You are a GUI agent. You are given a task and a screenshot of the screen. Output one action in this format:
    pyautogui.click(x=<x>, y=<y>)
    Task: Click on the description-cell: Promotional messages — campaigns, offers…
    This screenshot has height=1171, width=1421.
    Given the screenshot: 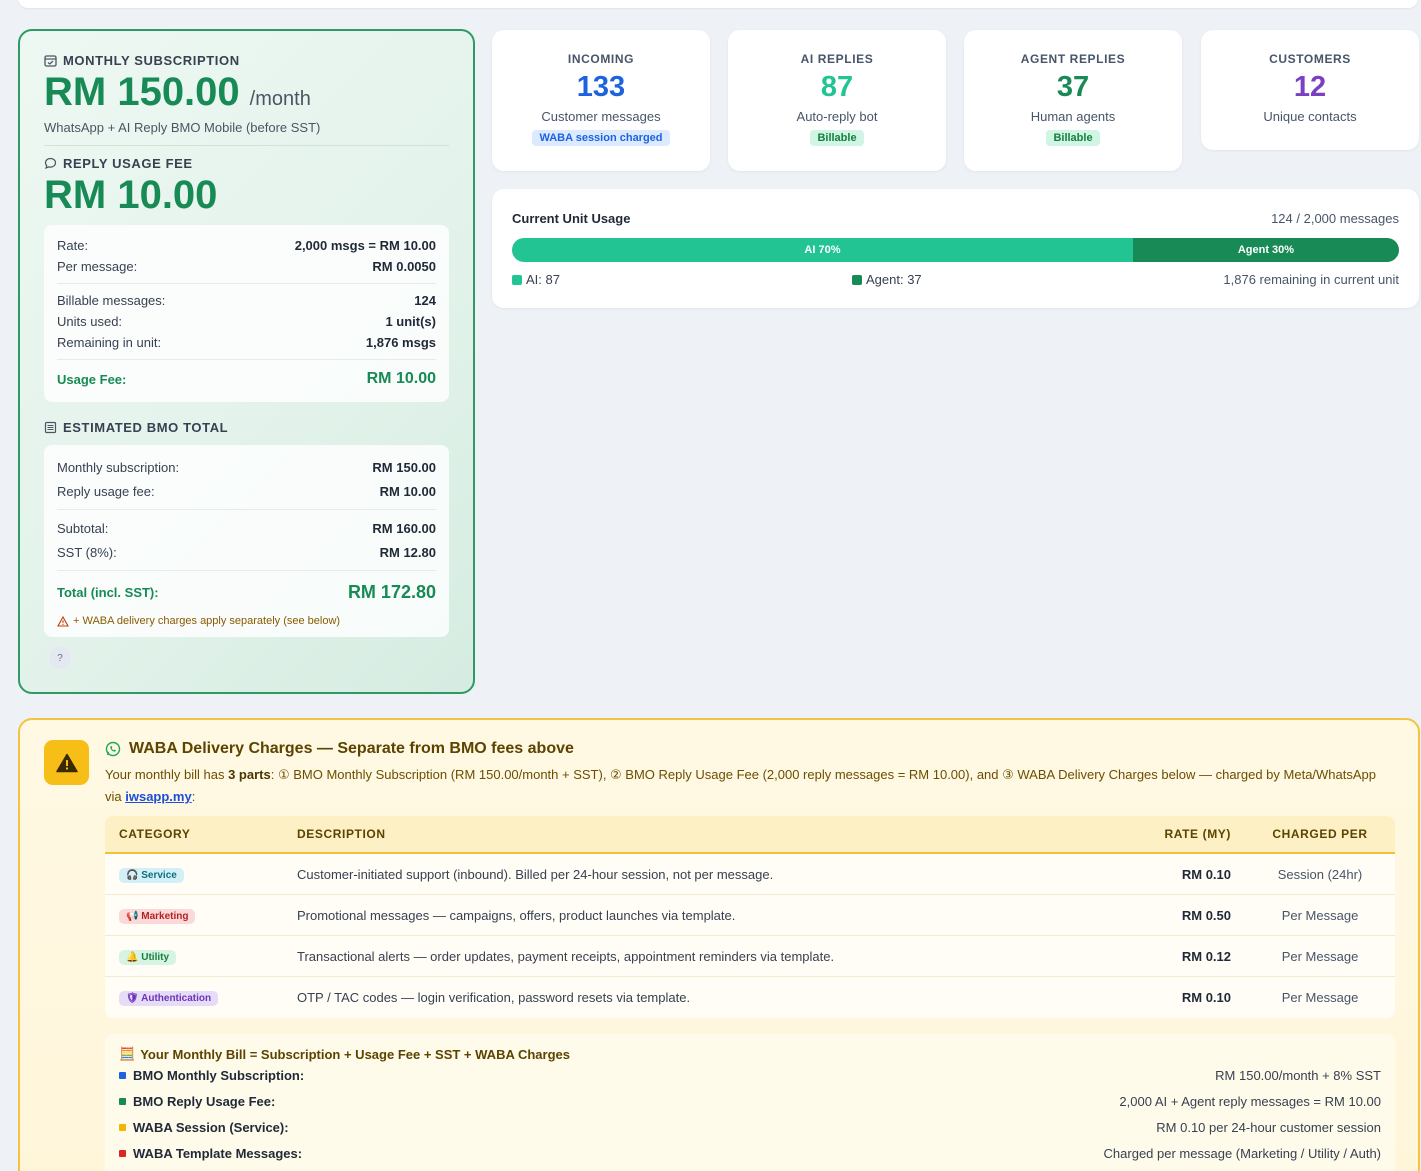 What is the action you would take?
    pyautogui.click(x=694, y=915)
    